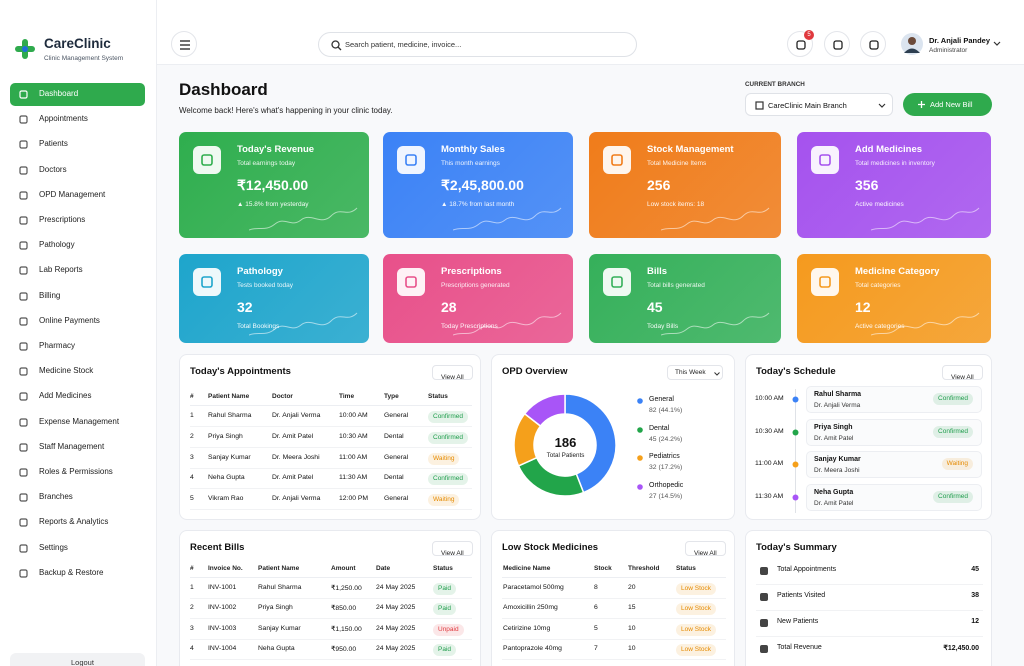 The width and height of the screenshot is (1024, 666). I want to click on table-cell: 11:00 AM, so click(353, 457).